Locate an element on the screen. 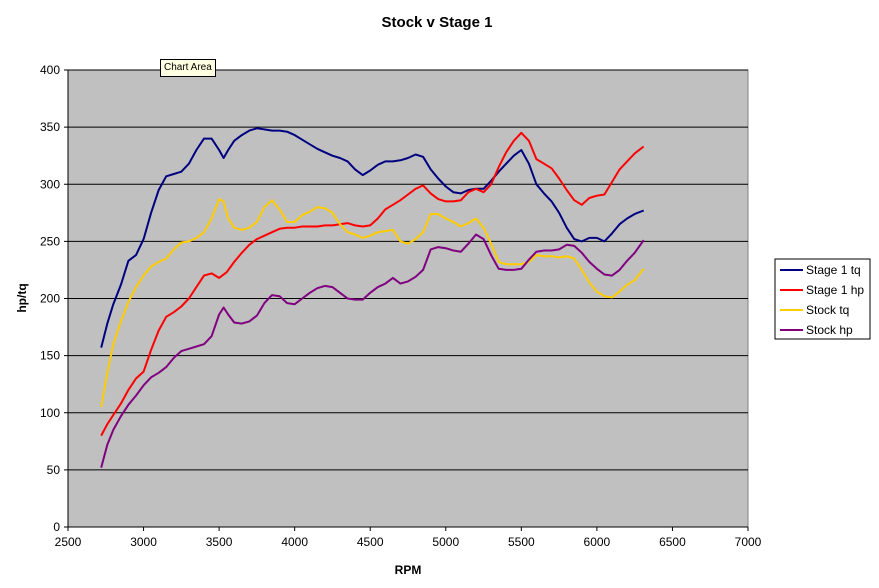 The width and height of the screenshot is (879, 588). x-tick-label: 3000 is located at coordinates (143, 542).